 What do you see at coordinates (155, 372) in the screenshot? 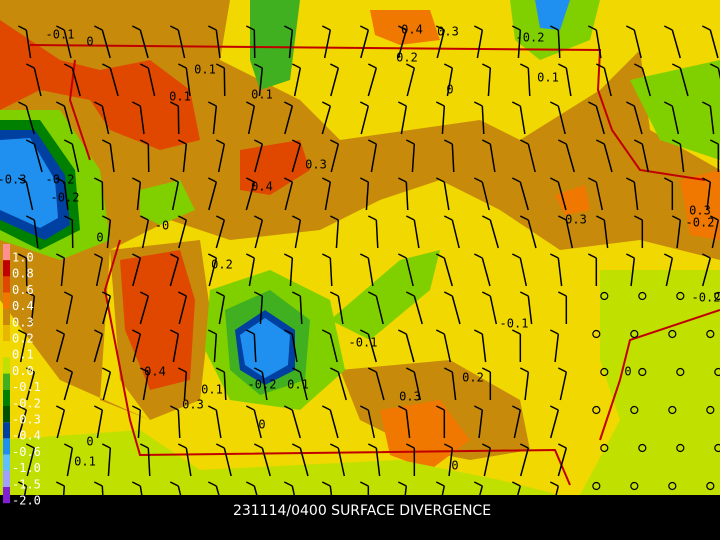
I see `contour-label: 0.4` at bounding box center [155, 372].